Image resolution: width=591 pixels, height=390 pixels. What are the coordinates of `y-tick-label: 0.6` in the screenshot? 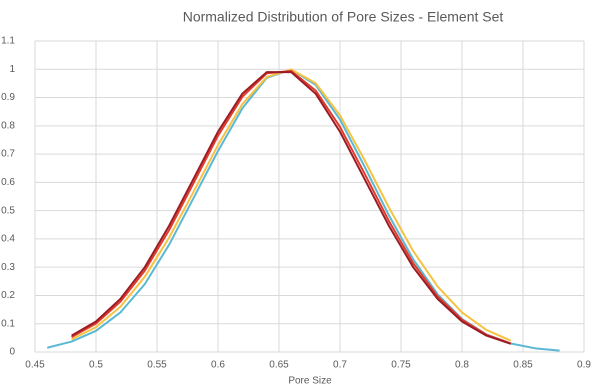 It's located at (8, 182).